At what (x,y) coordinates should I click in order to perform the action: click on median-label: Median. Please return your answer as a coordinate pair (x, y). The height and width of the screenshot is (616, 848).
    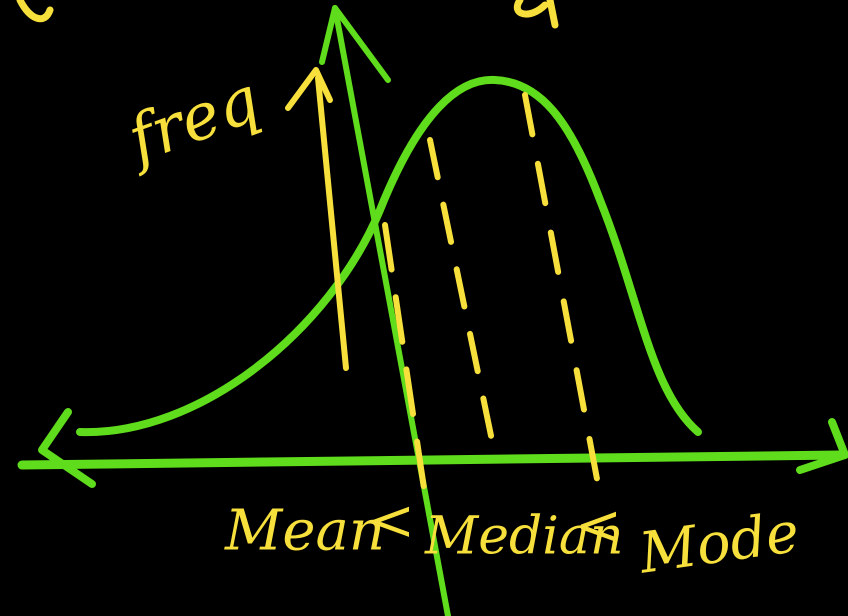
    Looking at the image, I should click on (523, 537).